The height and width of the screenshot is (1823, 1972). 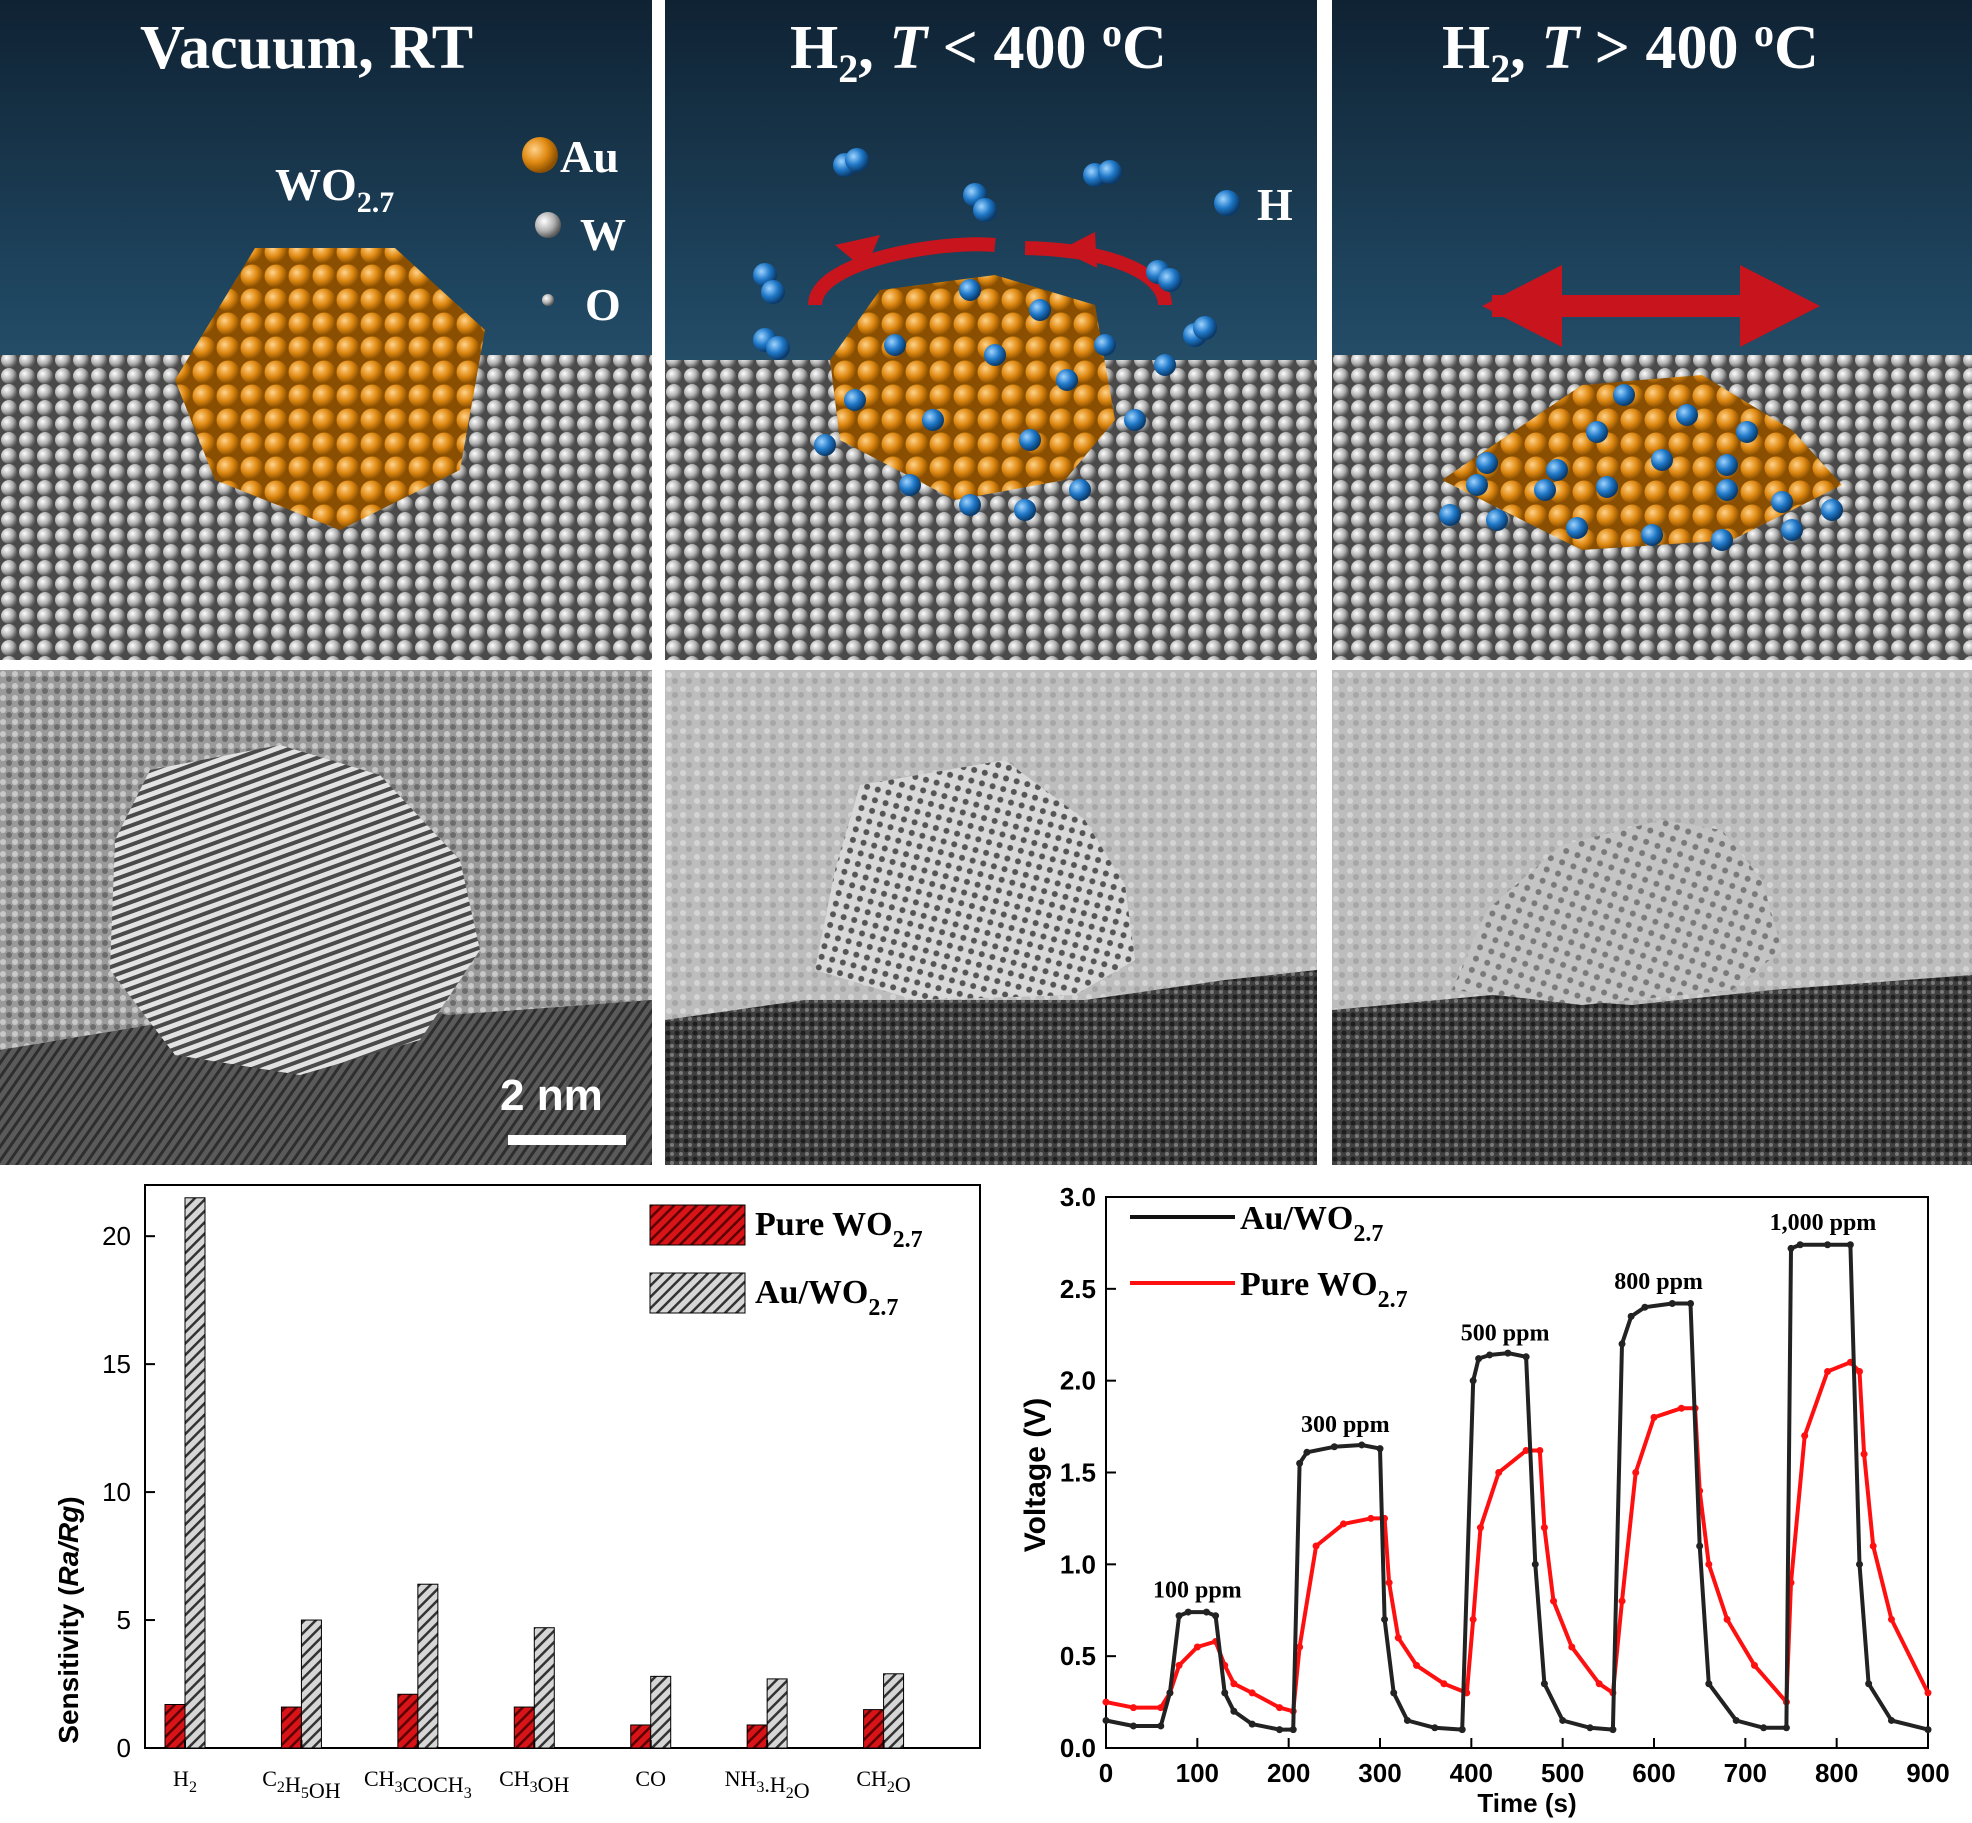 I want to click on tem-h2-low-svg, so click(x=991, y=917).